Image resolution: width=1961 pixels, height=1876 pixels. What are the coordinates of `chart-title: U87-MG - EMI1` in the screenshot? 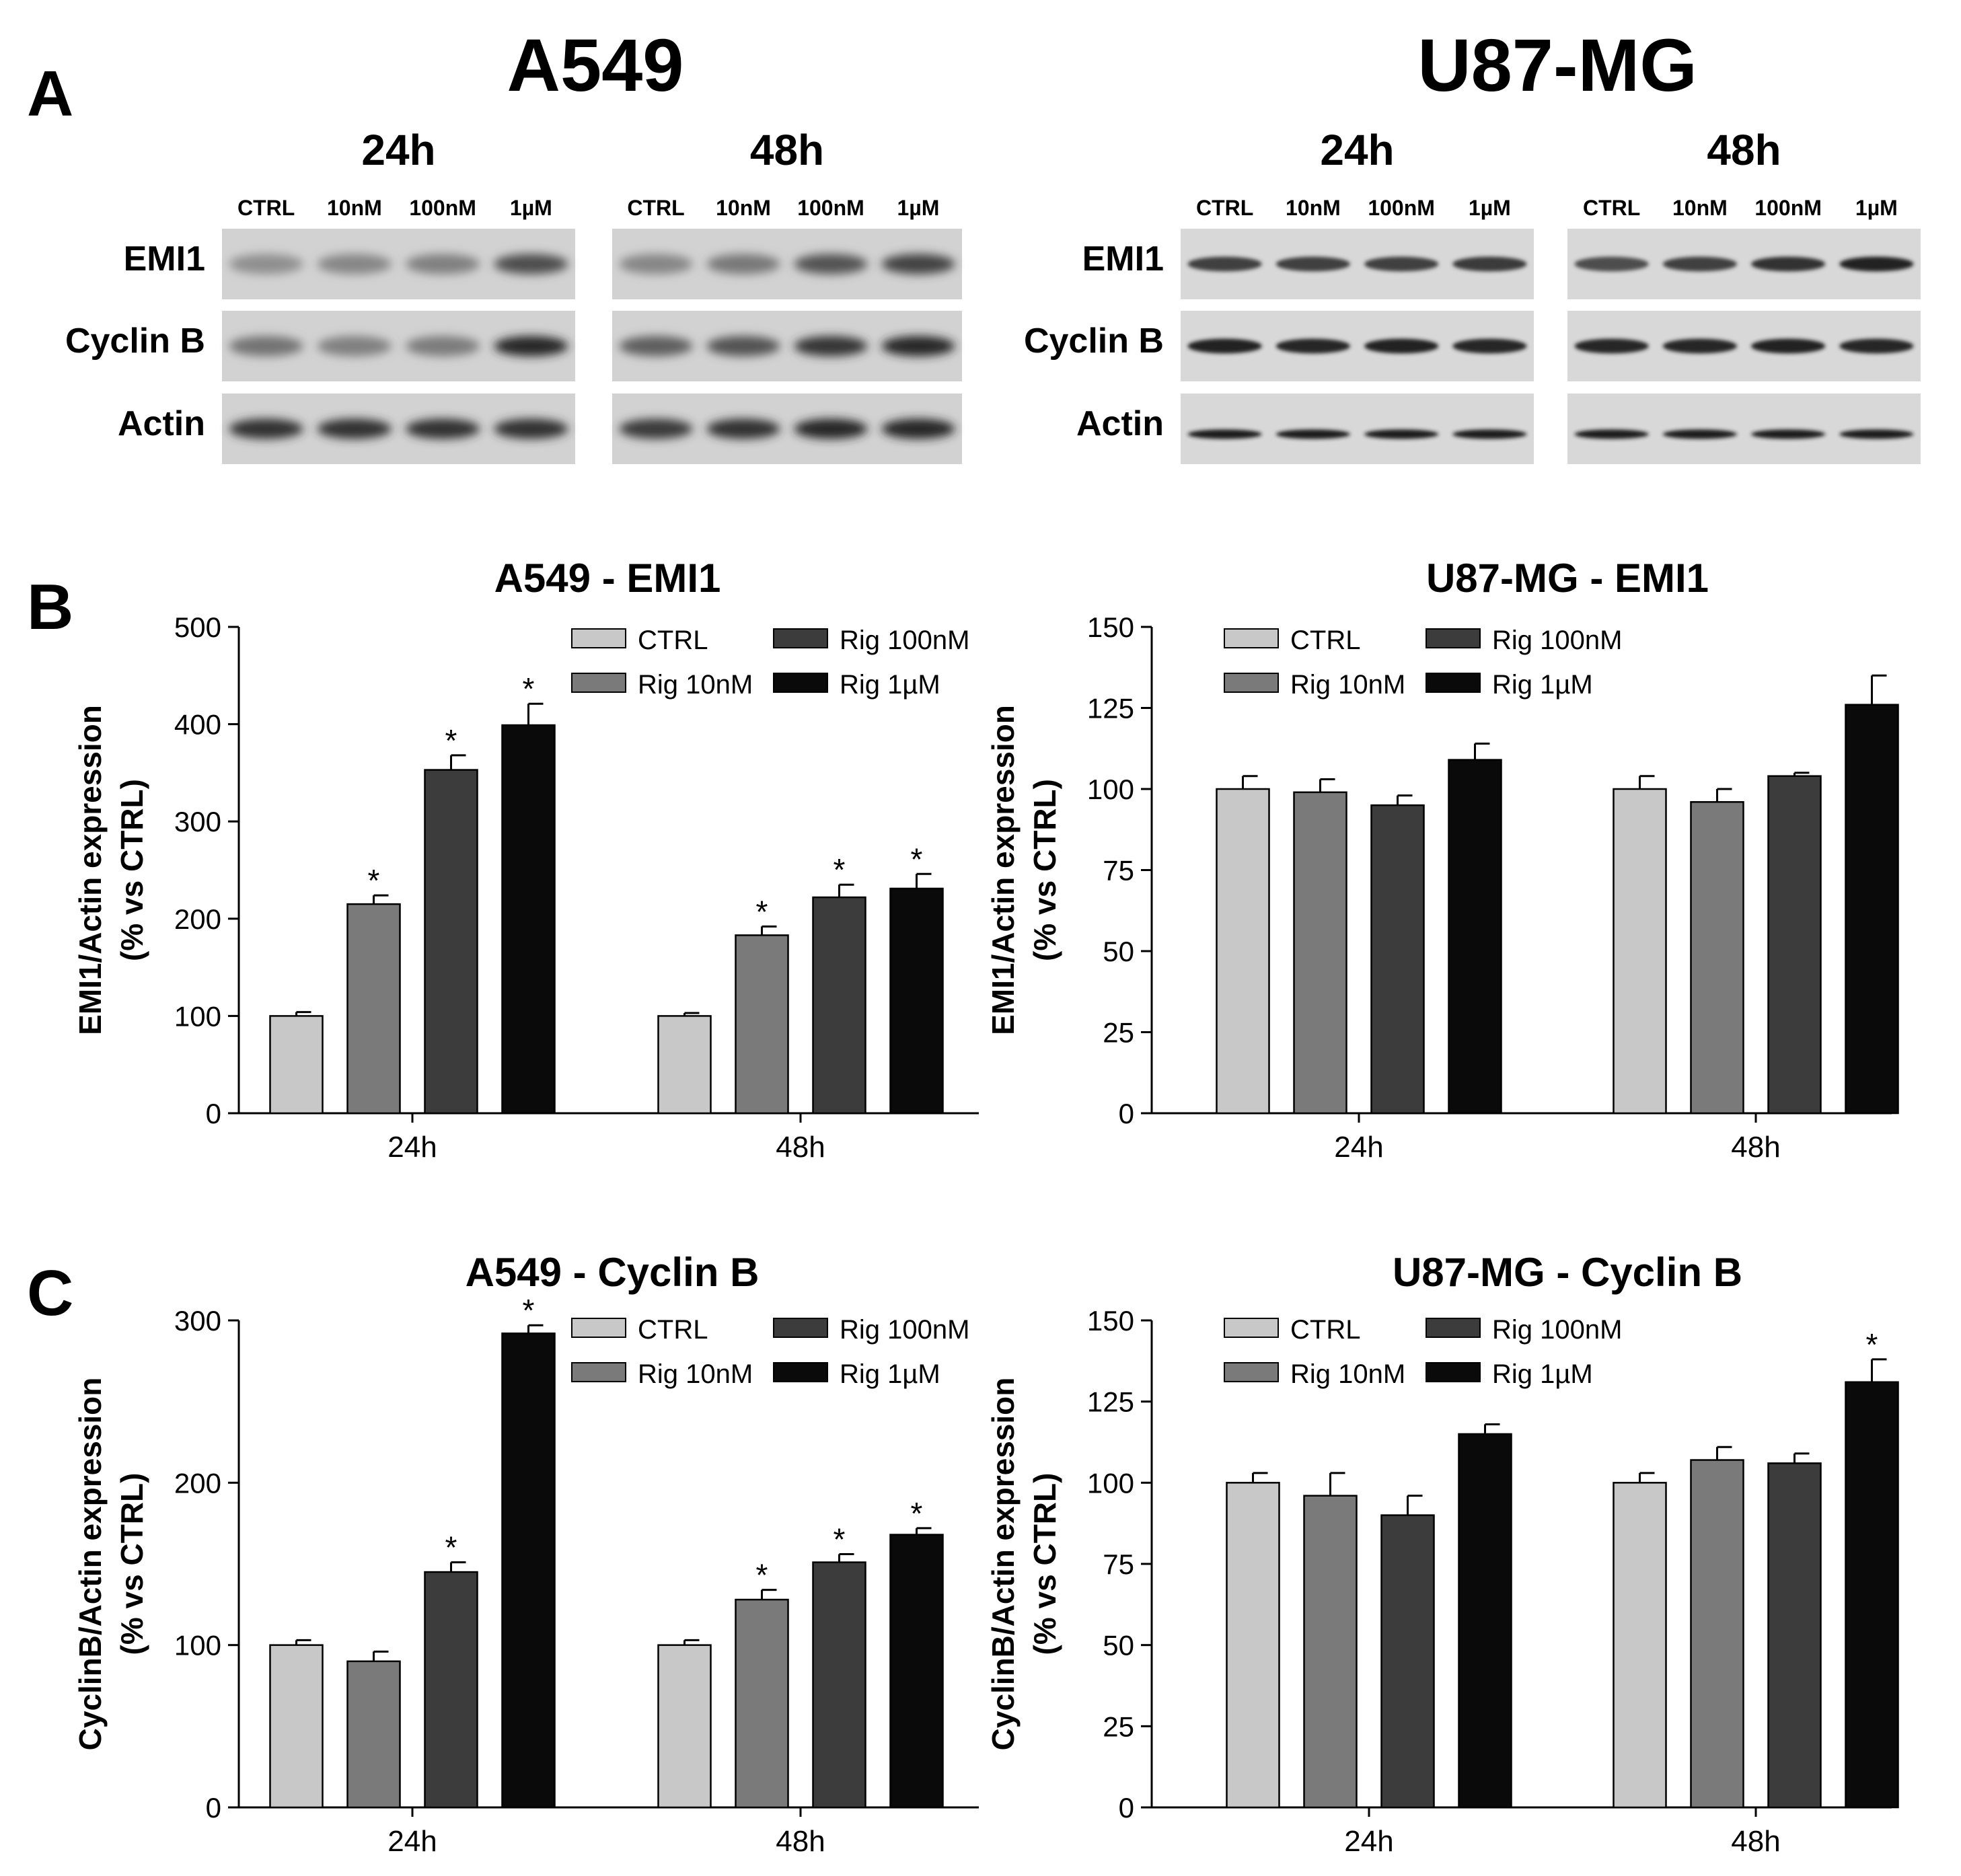 It's located at (1567, 579).